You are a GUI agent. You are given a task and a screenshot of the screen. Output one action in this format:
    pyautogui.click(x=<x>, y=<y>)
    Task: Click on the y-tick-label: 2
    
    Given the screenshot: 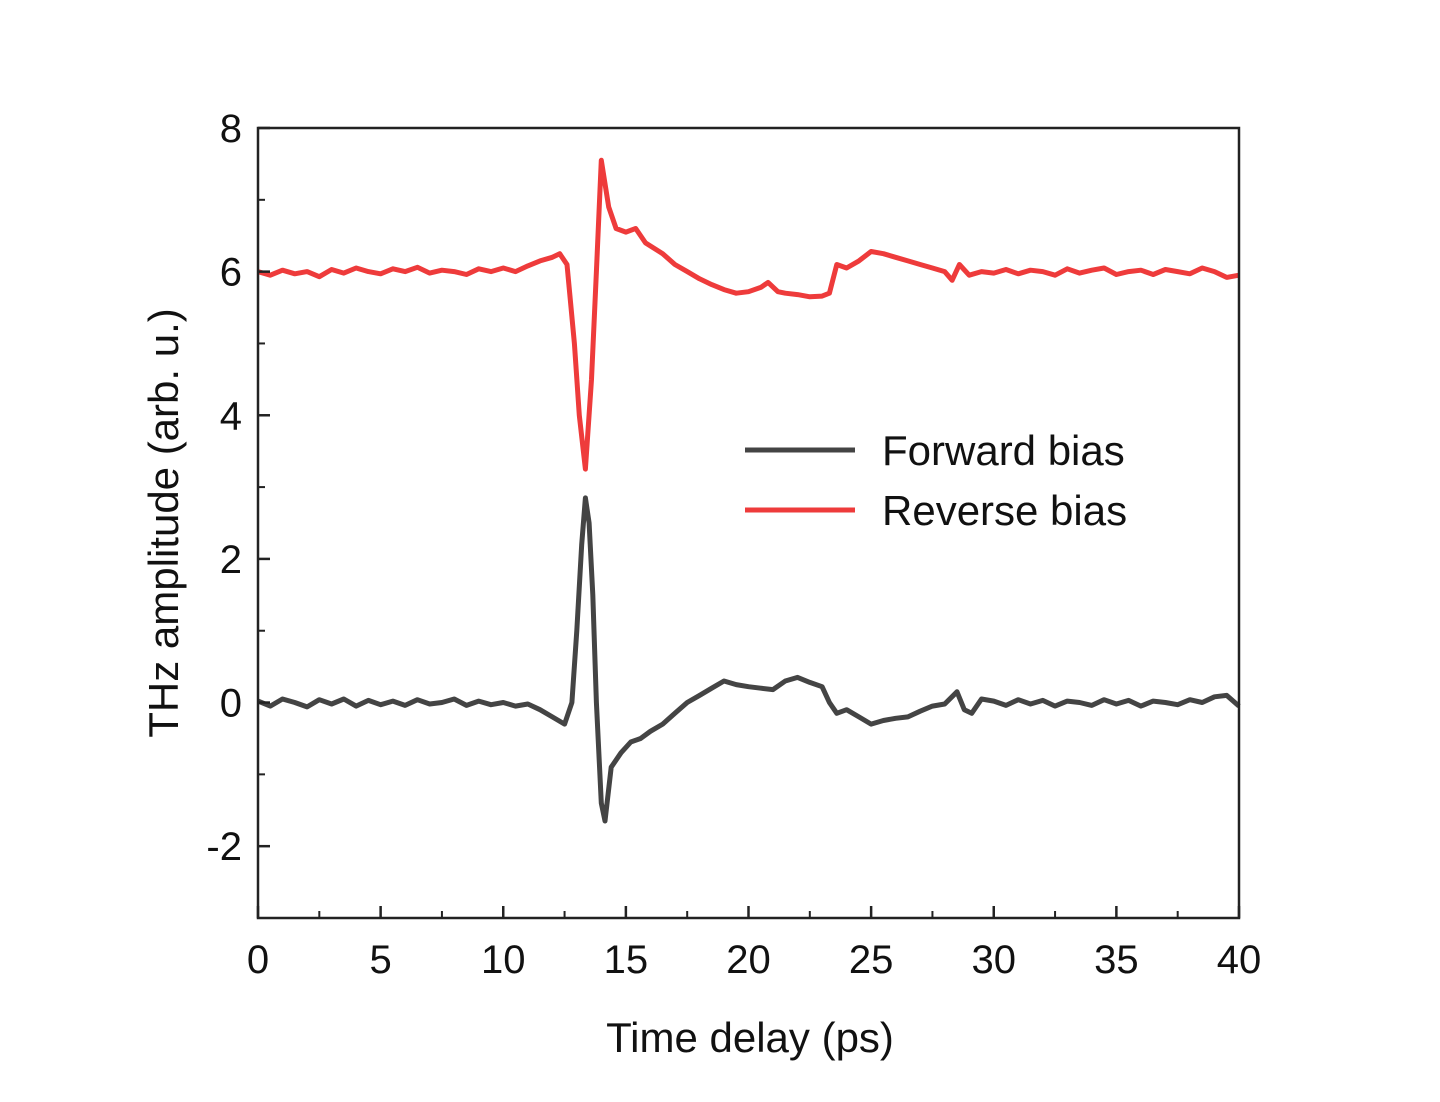 What is the action you would take?
    pyautogui.click(x=231, y=560)
    